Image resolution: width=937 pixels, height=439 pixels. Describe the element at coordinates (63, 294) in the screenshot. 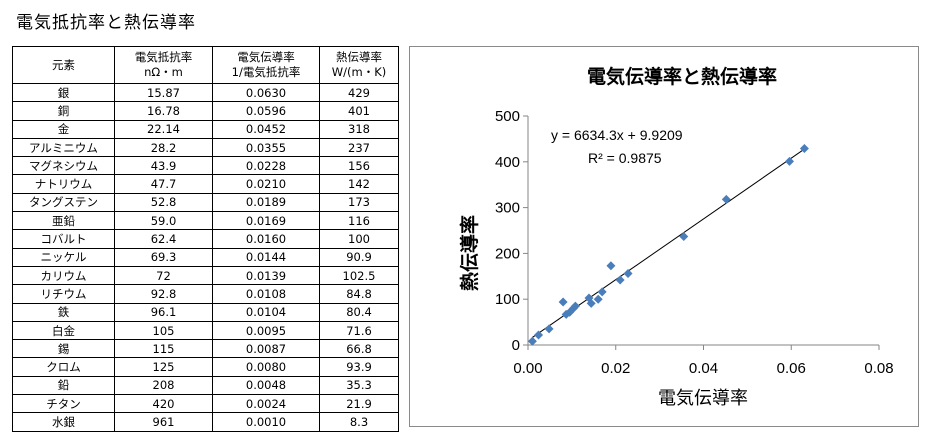

I see `table-cell: リチウム` at that location.